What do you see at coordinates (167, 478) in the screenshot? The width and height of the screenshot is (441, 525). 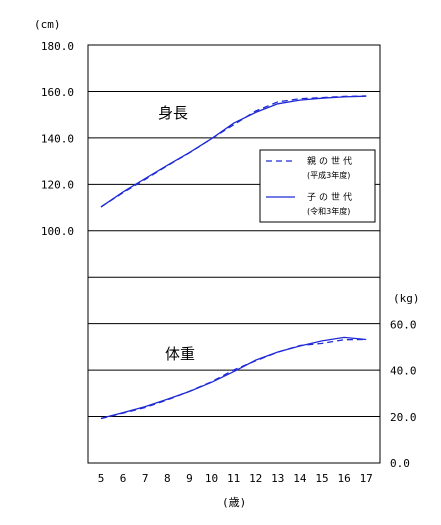 I see `x-tick-label: 8` at bounding box center [167, 478].